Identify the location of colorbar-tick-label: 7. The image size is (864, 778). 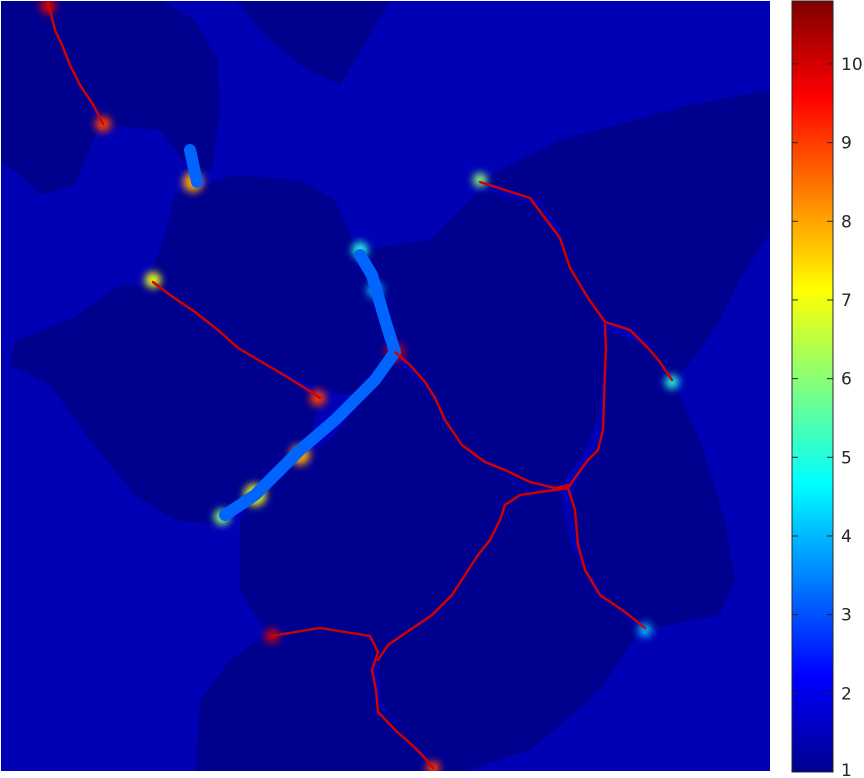
(846, 301).